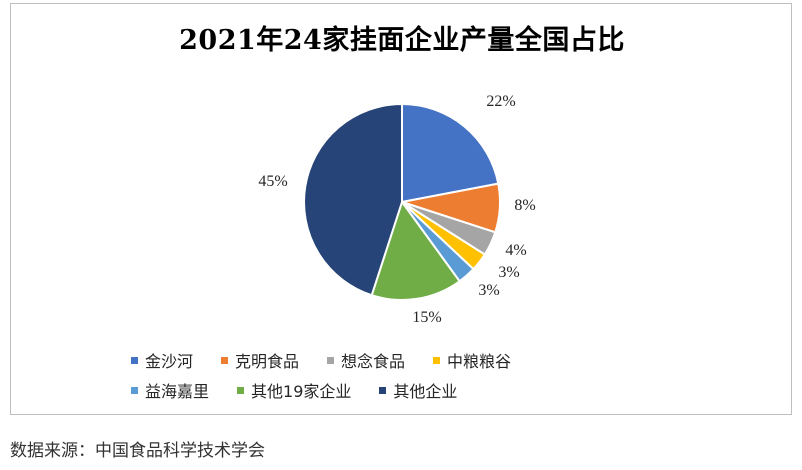  I want to click on legend-item: 中粮粮谷, so click(472, 360).